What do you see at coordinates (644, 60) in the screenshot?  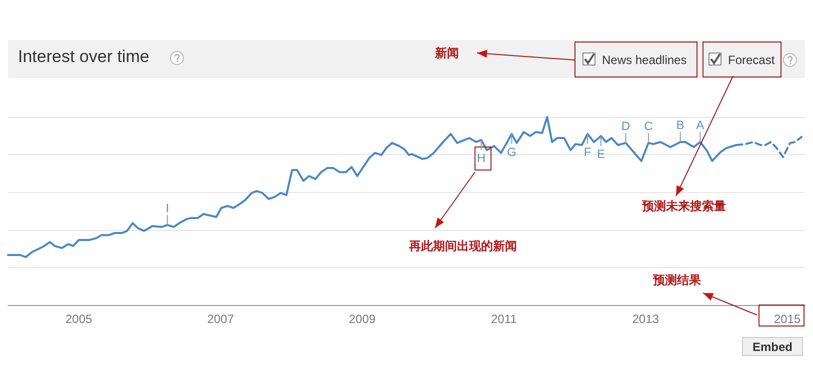 I see `text: News headlines` at bounding box center [644, 60].